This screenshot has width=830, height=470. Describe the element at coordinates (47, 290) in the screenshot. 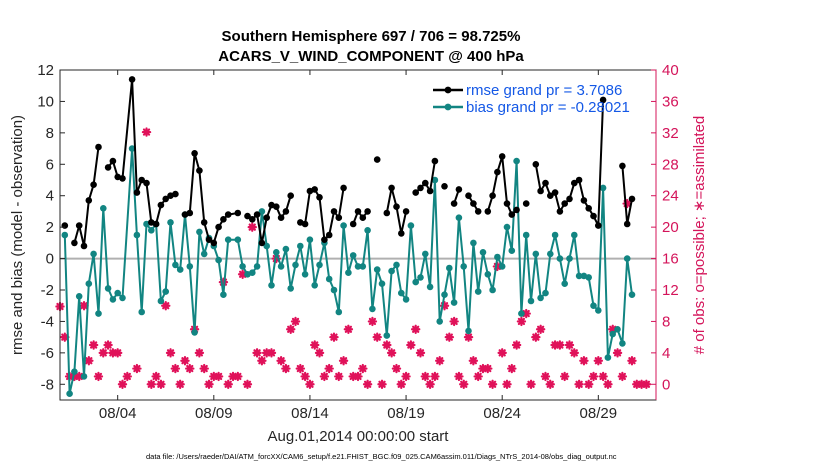

I see `y-left-tick-label: -2` at that location.